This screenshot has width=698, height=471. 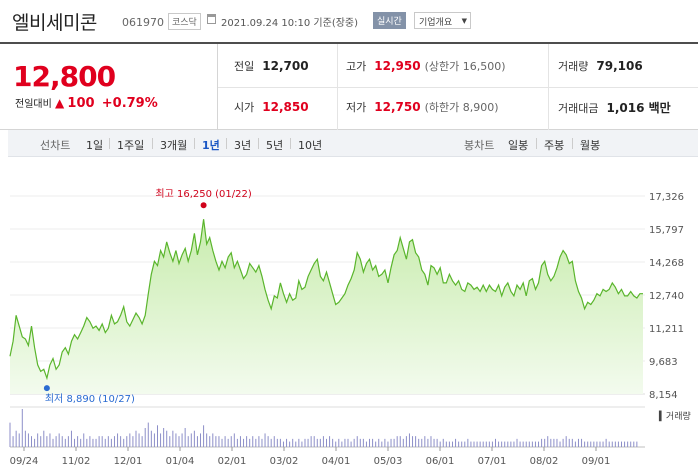 I want to click on upper-limit: (상한가 16,500), so click(x=465, y=66).